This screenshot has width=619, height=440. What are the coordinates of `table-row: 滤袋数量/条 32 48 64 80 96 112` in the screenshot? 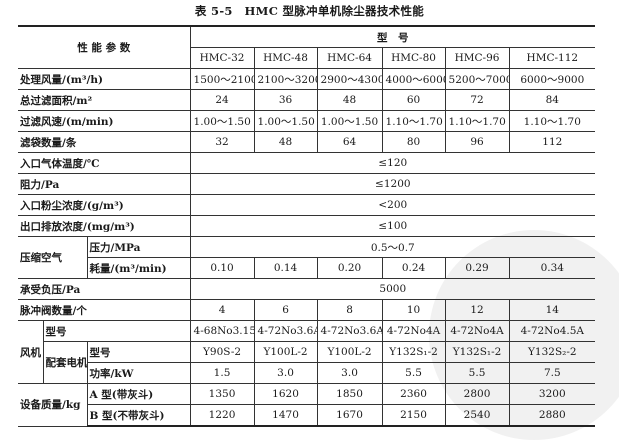 It's located at (307, 142).